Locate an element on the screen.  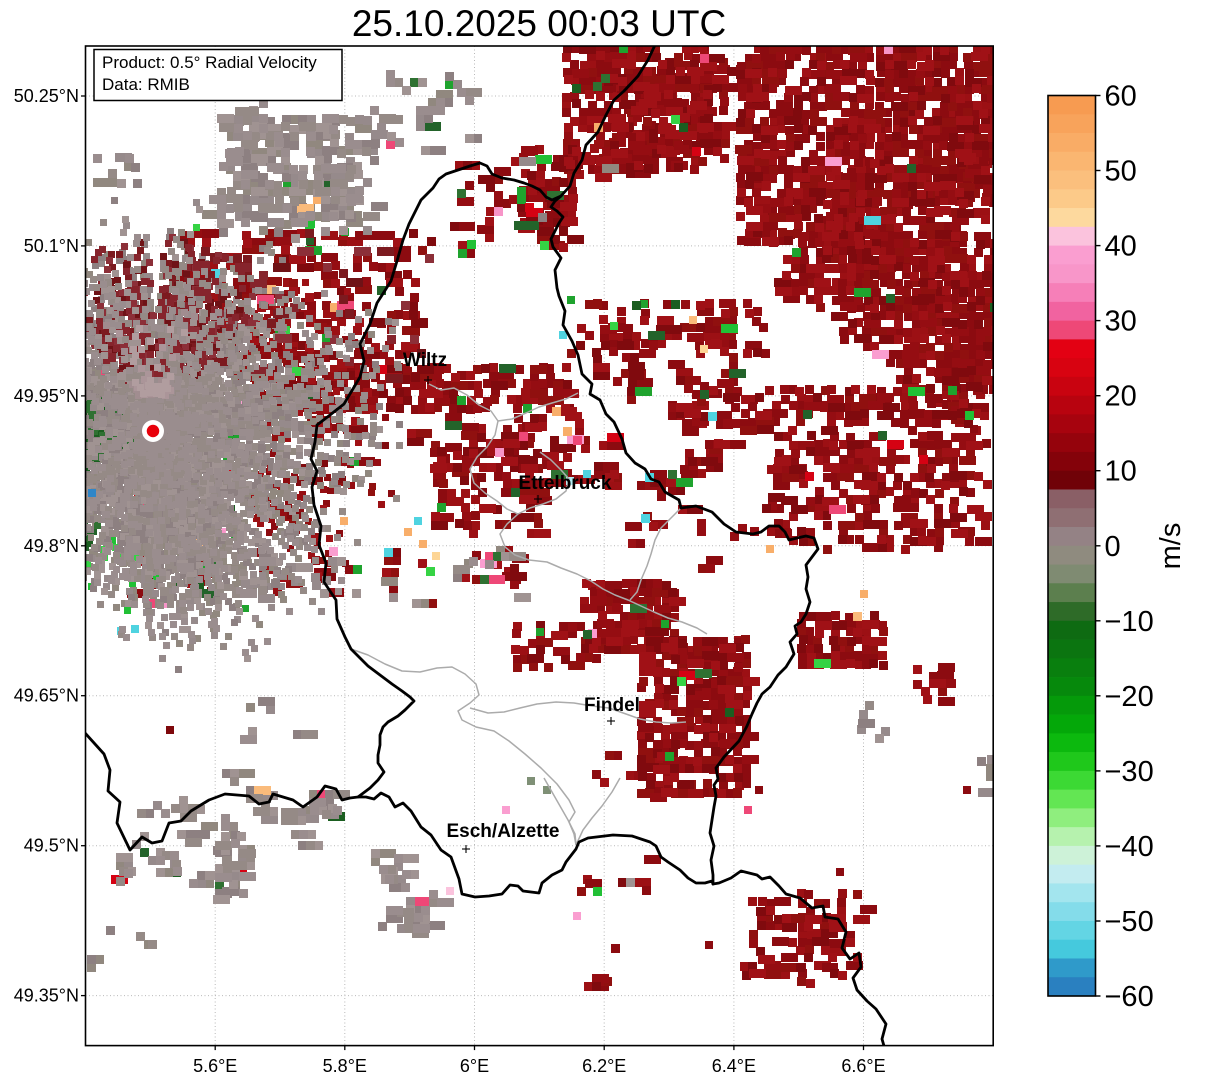
svg-text: 25.10.2025 00:03 UTC is located at coordinates (539, 23).